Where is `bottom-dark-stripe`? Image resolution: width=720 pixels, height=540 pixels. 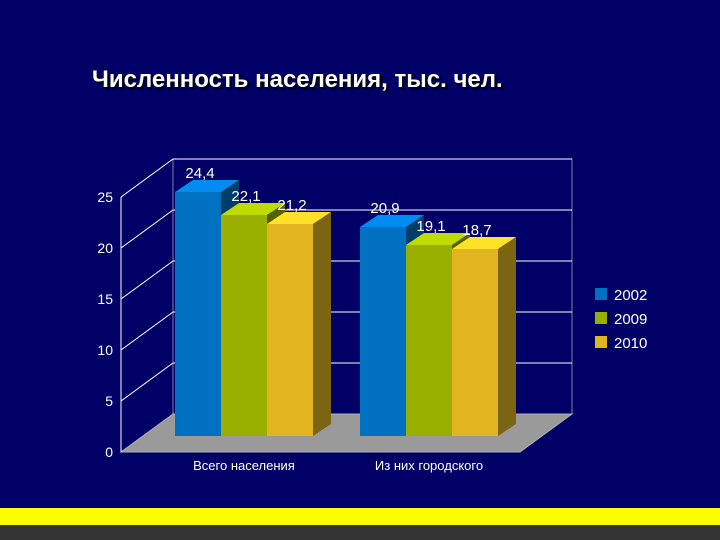 bottom-dark-stripe is located at coordinates (360, 532).